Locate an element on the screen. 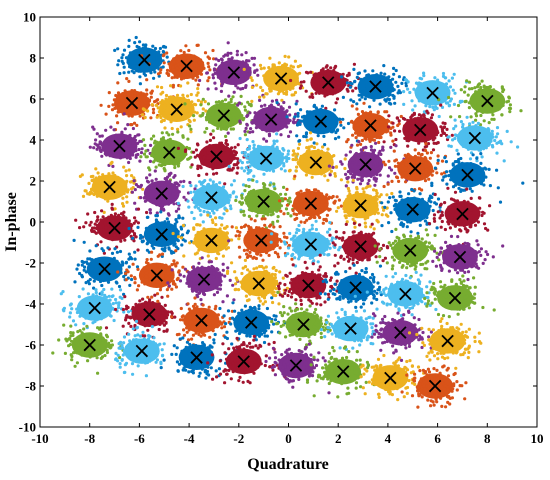 This screenshot has height=480, width=550. cluster-center-marker-40: × is located at coordinates (104, 269).